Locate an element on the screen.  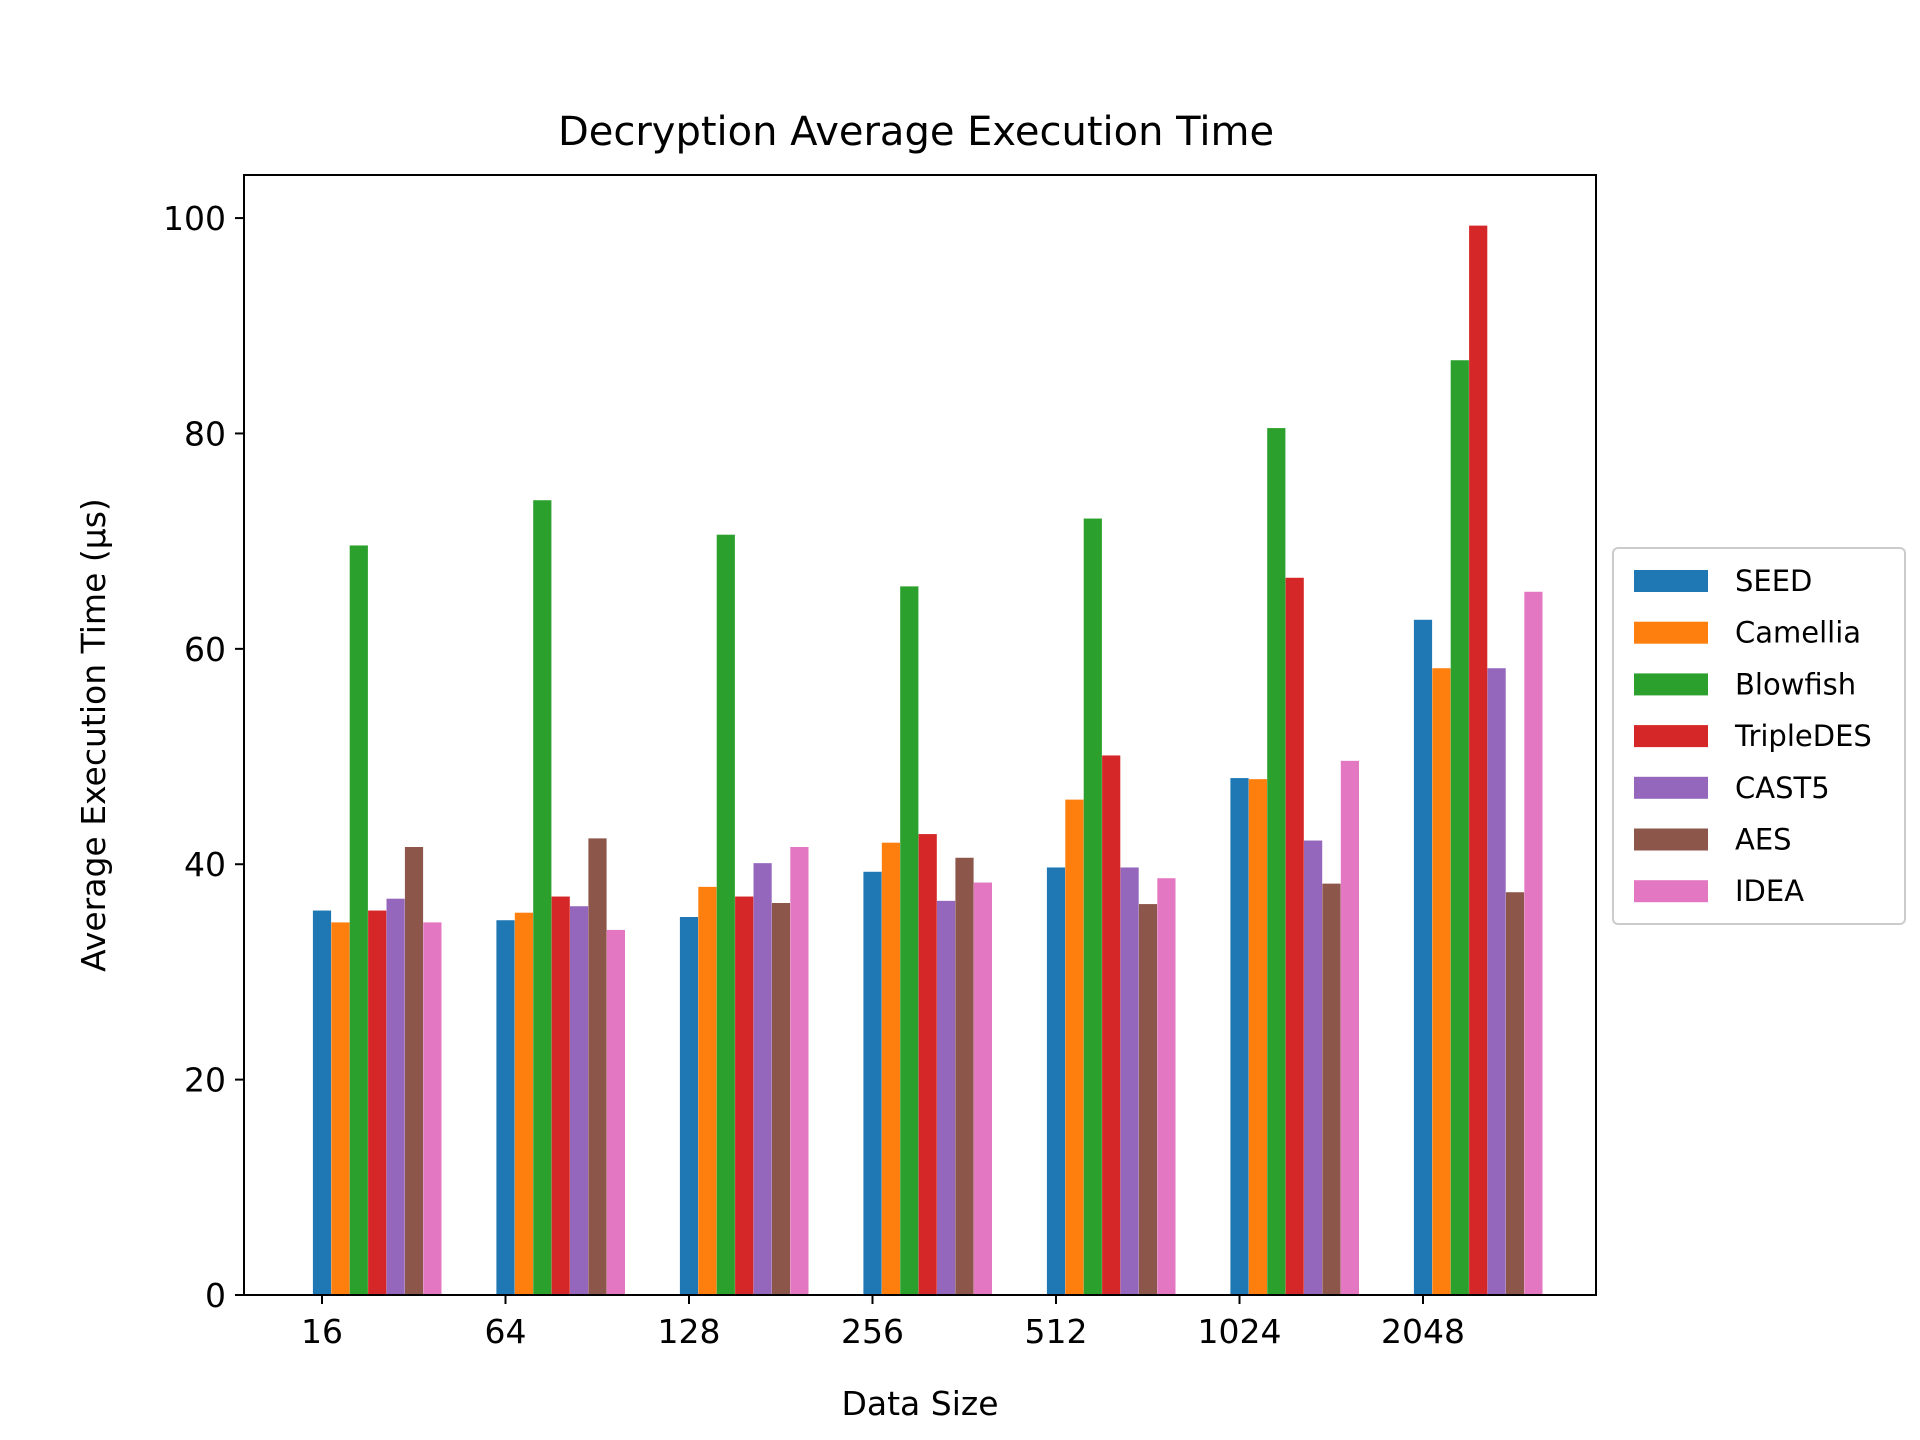
bar-camellia-2048 is located at coordinates (1441, 981).